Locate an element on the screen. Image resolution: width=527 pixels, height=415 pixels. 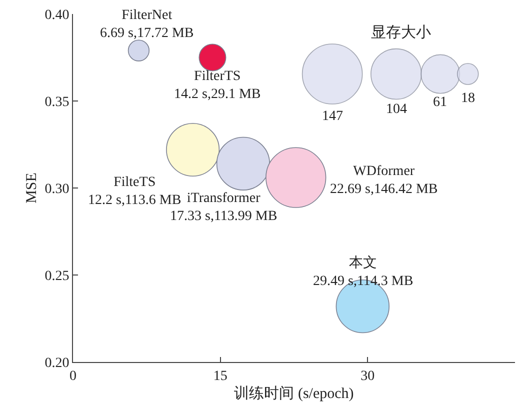
y-tick-label: 0.30 is located at coordinates (57, 189).